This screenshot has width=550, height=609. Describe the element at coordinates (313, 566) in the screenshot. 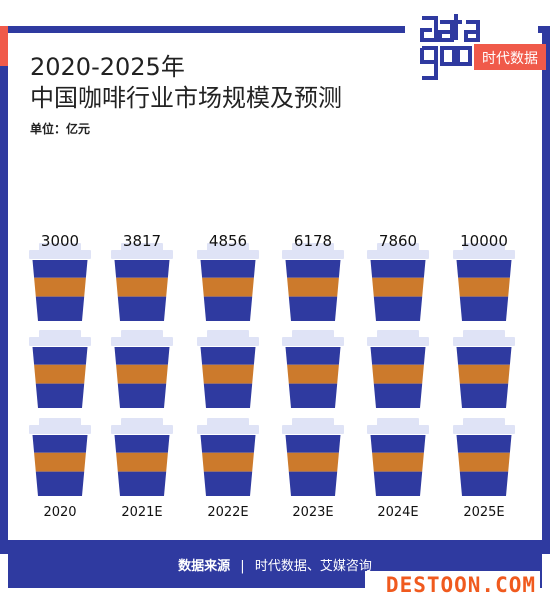

I see `footer-source: 时代数据、艾媒咨询` at that location.